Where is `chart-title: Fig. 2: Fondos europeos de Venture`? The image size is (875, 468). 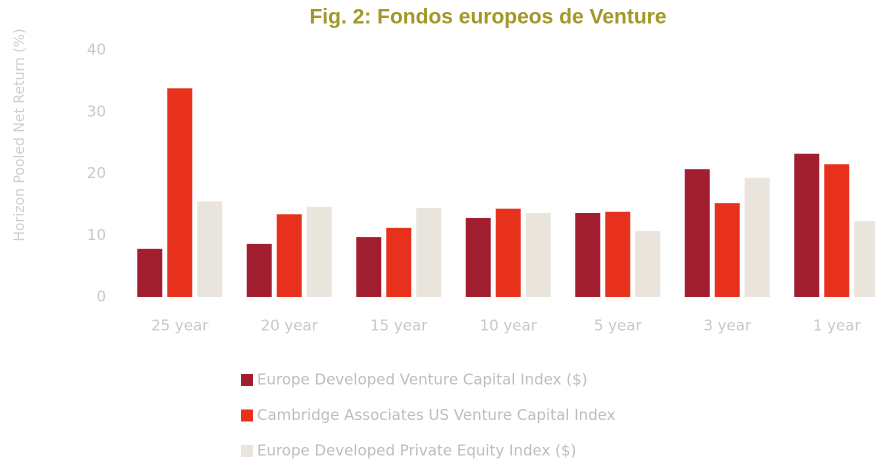
chart-title: Fig. 2: Fondos europeos de Venture is located at coordinates (487, 17).